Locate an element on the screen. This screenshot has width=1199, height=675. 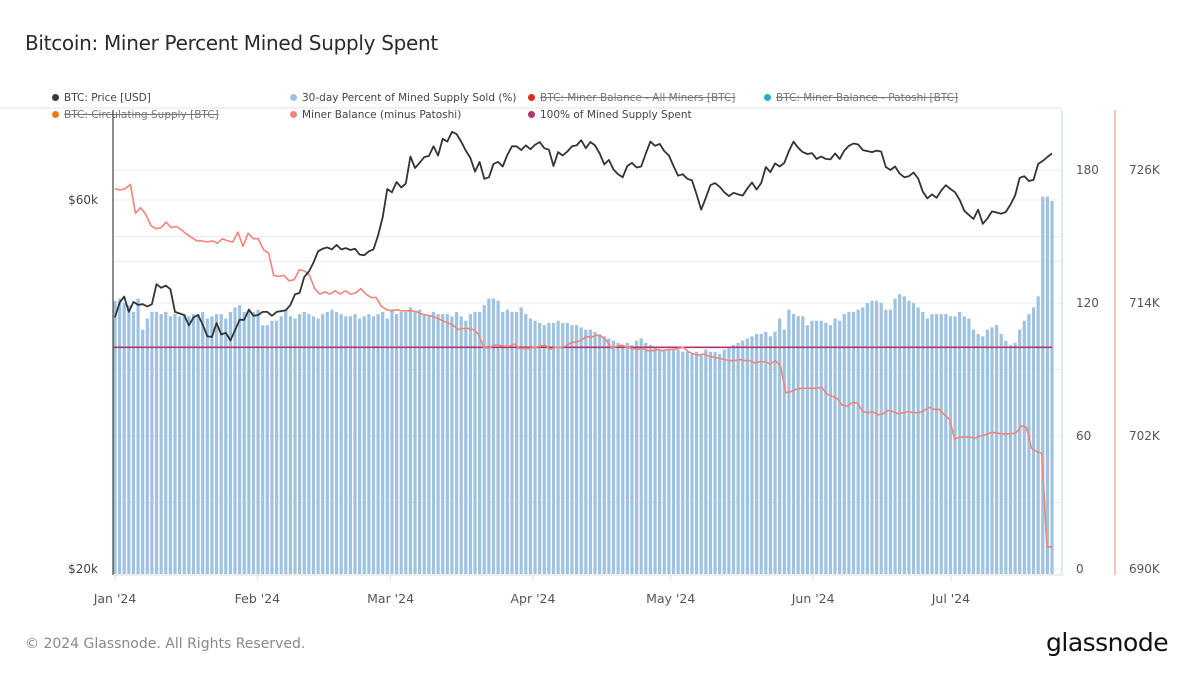
x-tick-label: Jan '24 is located at coordinates (115, 598).